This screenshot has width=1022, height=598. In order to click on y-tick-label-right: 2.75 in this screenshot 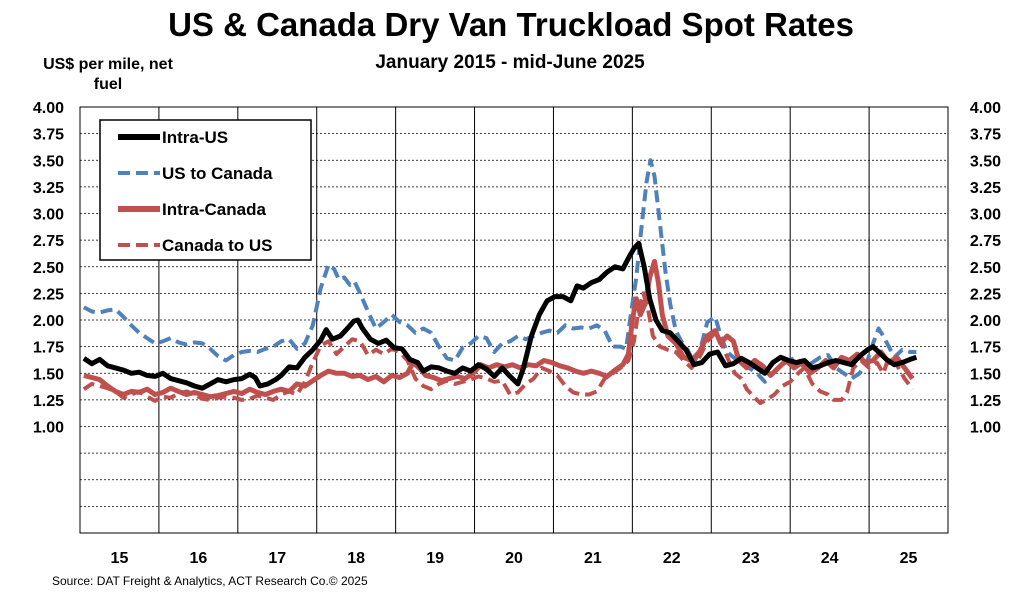, I will do `click(985, 241)`.